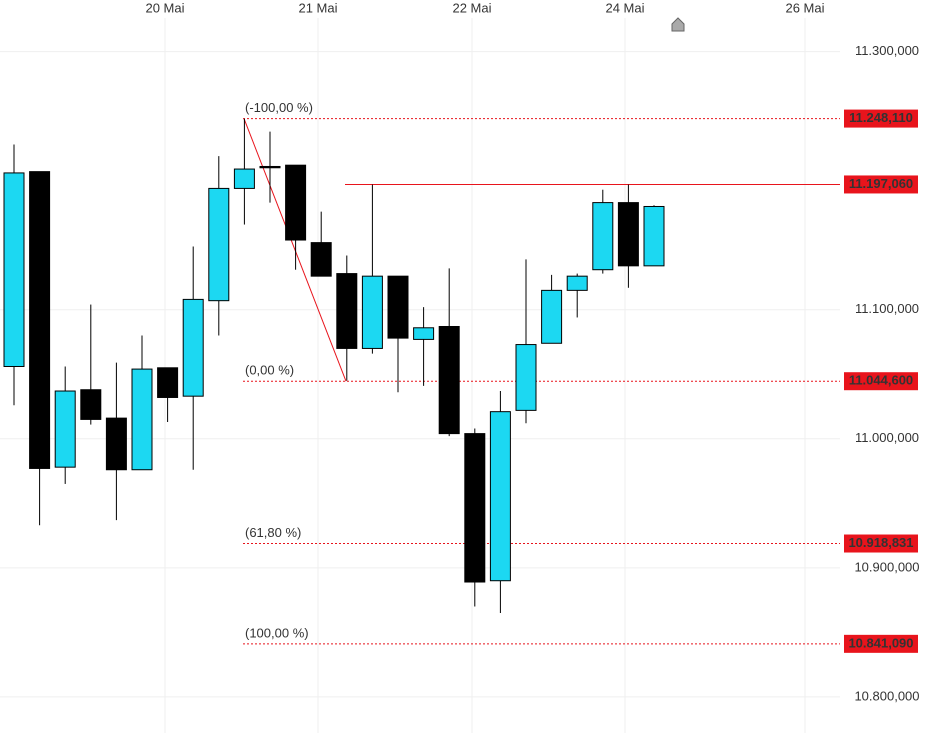 The width and height of the screenshot is (929, 733). I want to click on level-price: 11.197,060, so click(881, 183).